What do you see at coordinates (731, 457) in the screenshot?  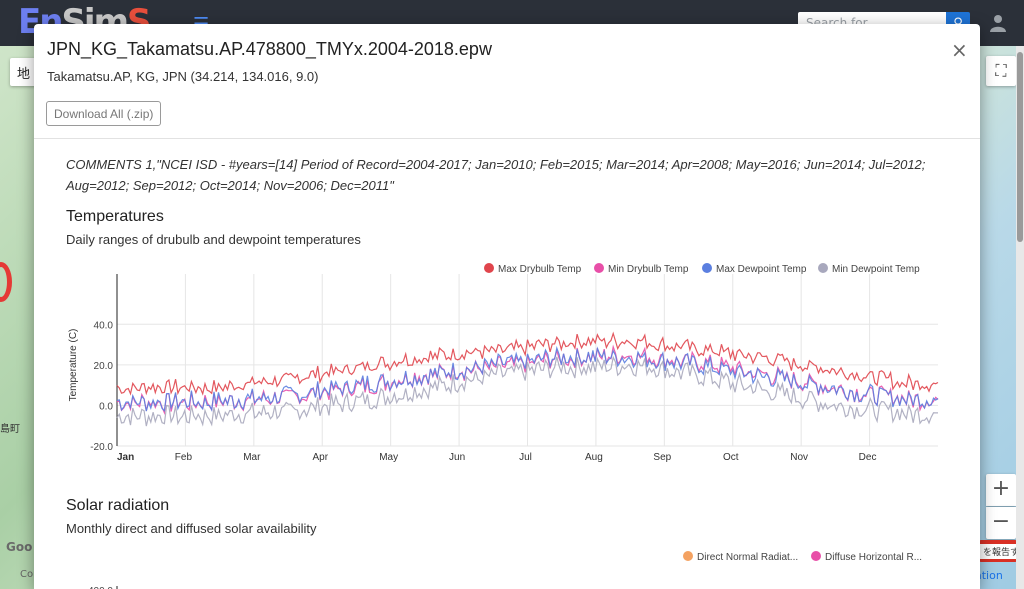 I see `x-tick-label-9: Oct` at bounding box center [731, 457].